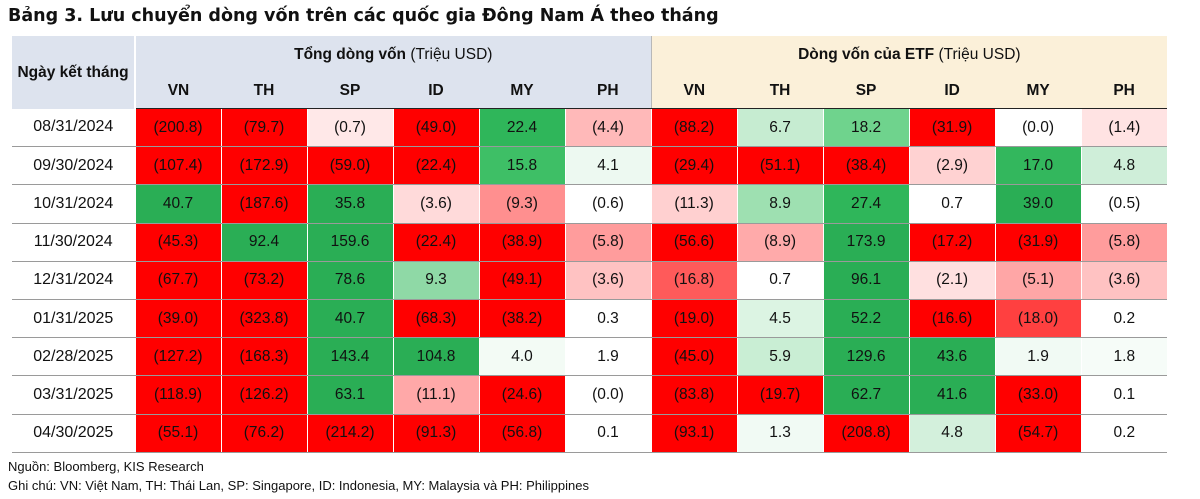 Image resolution: width=1200 pixels, height=499 pixels. What do you see at coordinates (608, 242) in the screenshot?
I see `total-cell-ph: (5.8)` at bounding box center [608, 242].